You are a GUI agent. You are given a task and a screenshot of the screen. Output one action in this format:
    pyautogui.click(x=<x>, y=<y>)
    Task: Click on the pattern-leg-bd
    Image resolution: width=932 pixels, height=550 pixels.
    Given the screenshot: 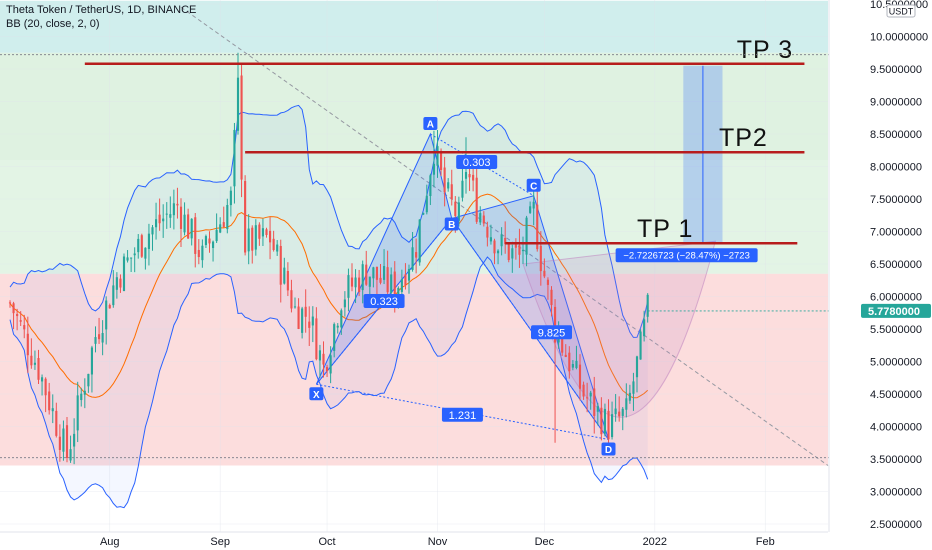 What is the action you would take?
    pyautogui.click(x=530, y=329)
    